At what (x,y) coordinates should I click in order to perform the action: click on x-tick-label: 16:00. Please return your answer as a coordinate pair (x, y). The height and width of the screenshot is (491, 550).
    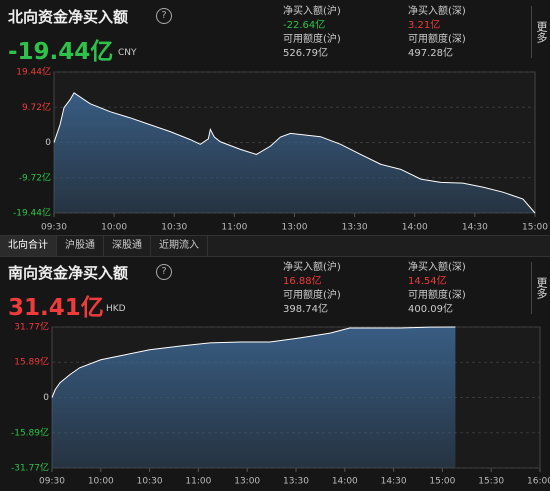
    Looking at the image, I should click on (538, 482).